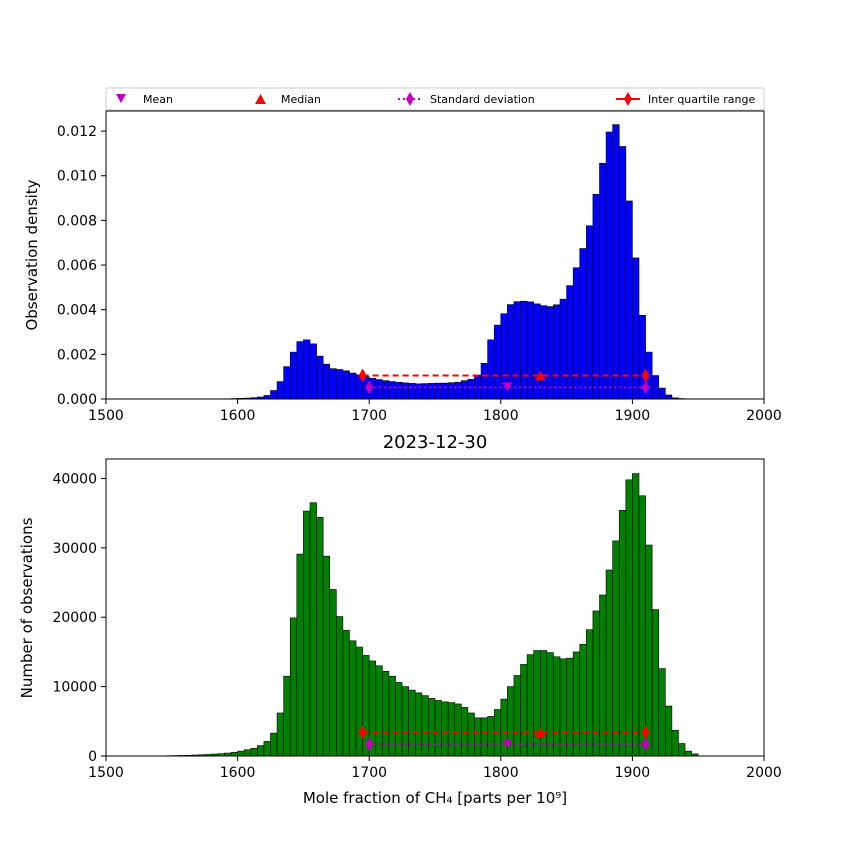 This screenshot has height=850, width=850. Describe the element at coordinates (77, 266) in the screenshot. I see `y-tick-label: 0.006` at that location.